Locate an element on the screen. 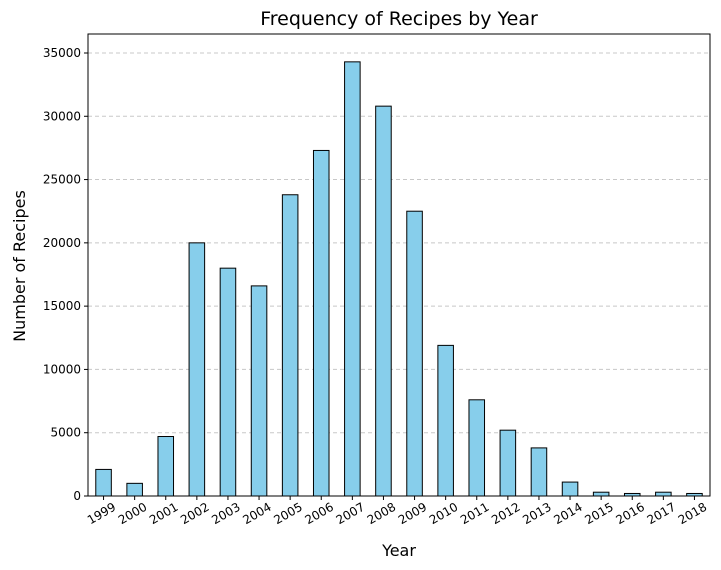 The image size is (721, 570). x-tick-label: 2014 is located at coordinates (567, 513).